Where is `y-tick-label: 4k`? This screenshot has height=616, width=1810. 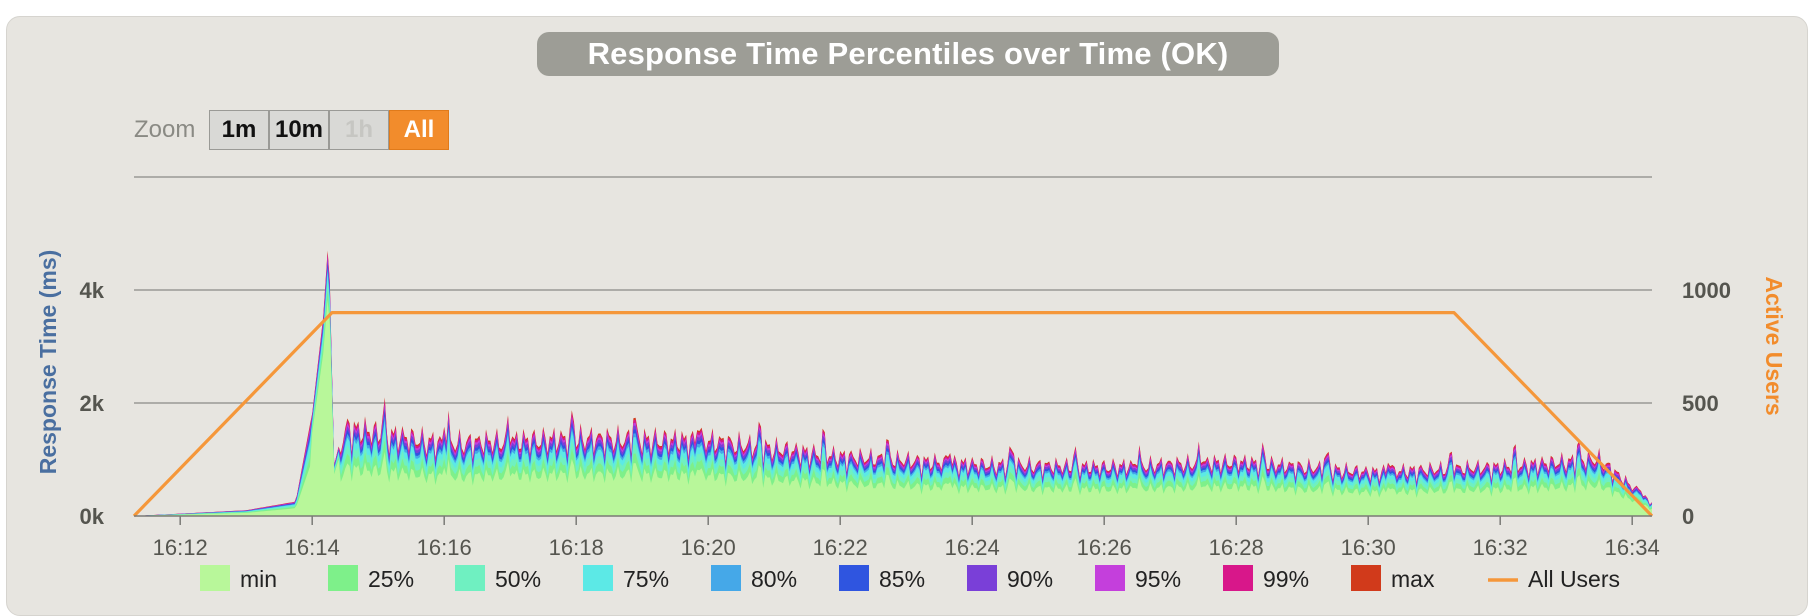 y-tick-label: 4k is located at coordinates (92, 290).